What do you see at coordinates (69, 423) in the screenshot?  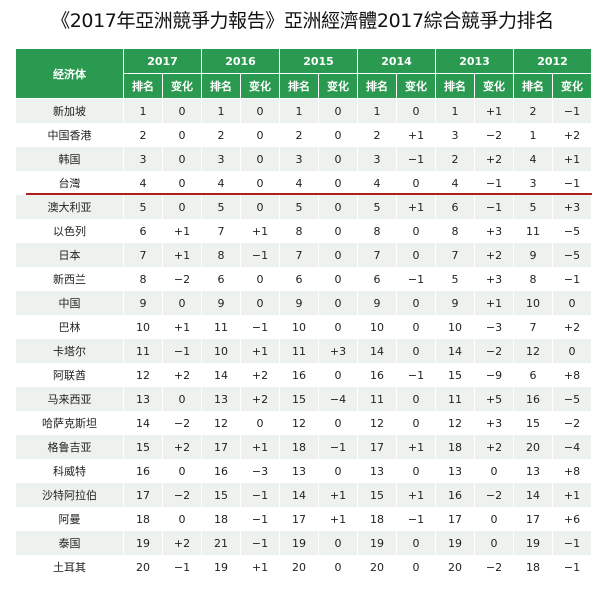 I see `economy-cell: 哈萨克斯坦` at bounding box center [69, 423].